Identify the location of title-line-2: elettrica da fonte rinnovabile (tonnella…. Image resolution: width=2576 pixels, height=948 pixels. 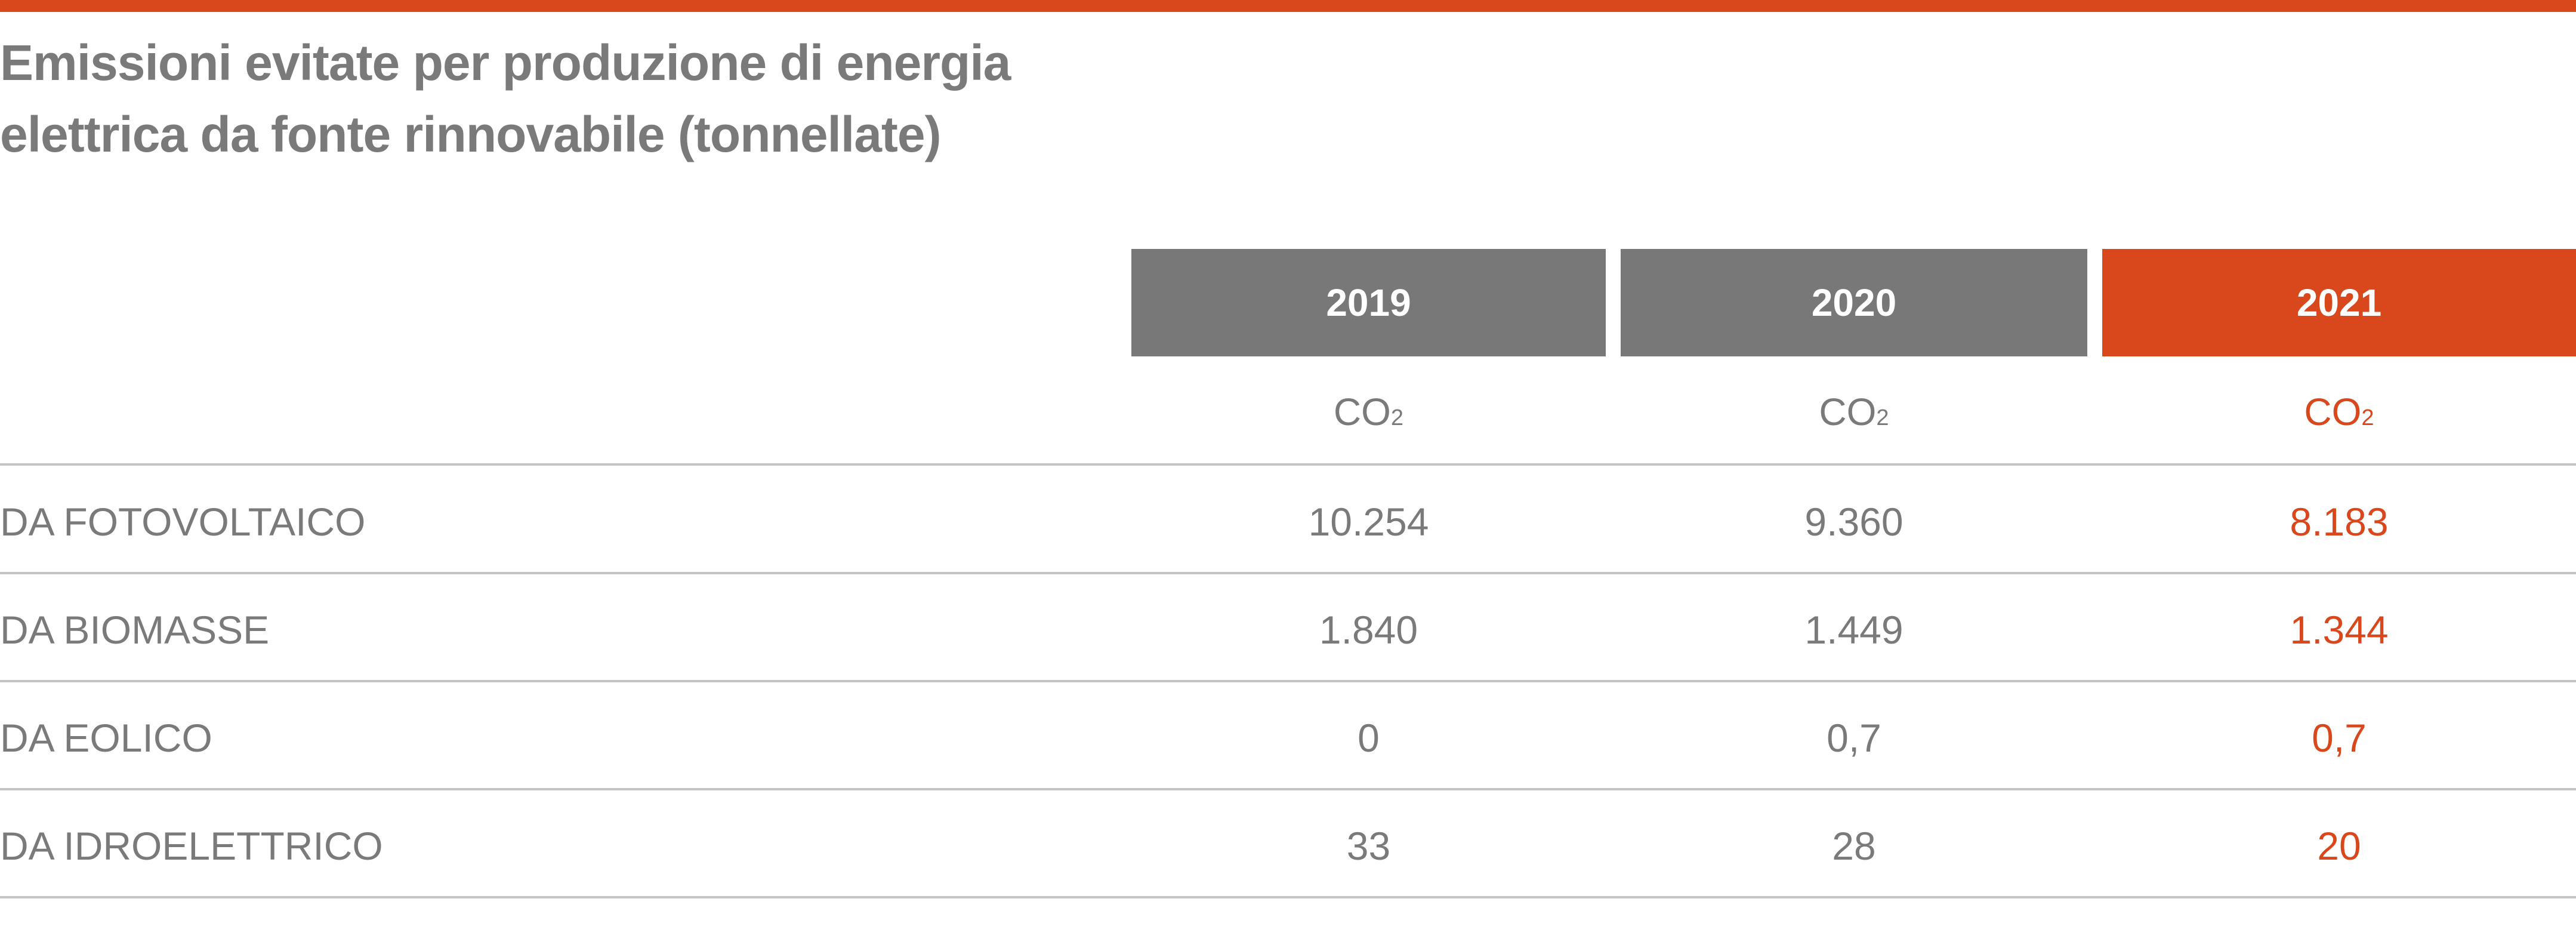
(471, 134).